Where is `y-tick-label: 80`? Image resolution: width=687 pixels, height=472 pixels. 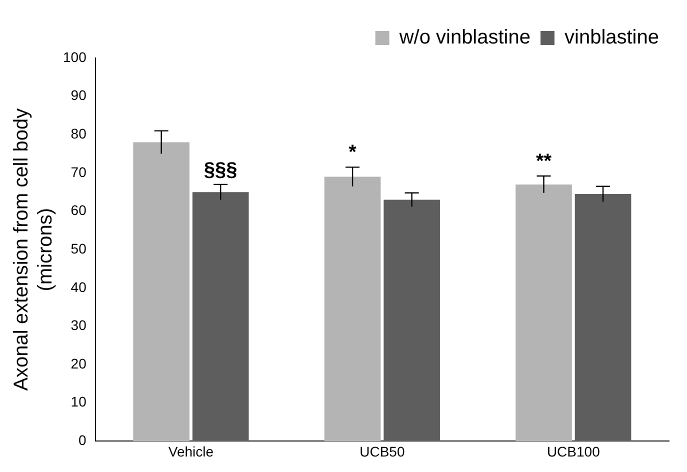
y-tick-label: 80 is located at coordinates (78, 134).